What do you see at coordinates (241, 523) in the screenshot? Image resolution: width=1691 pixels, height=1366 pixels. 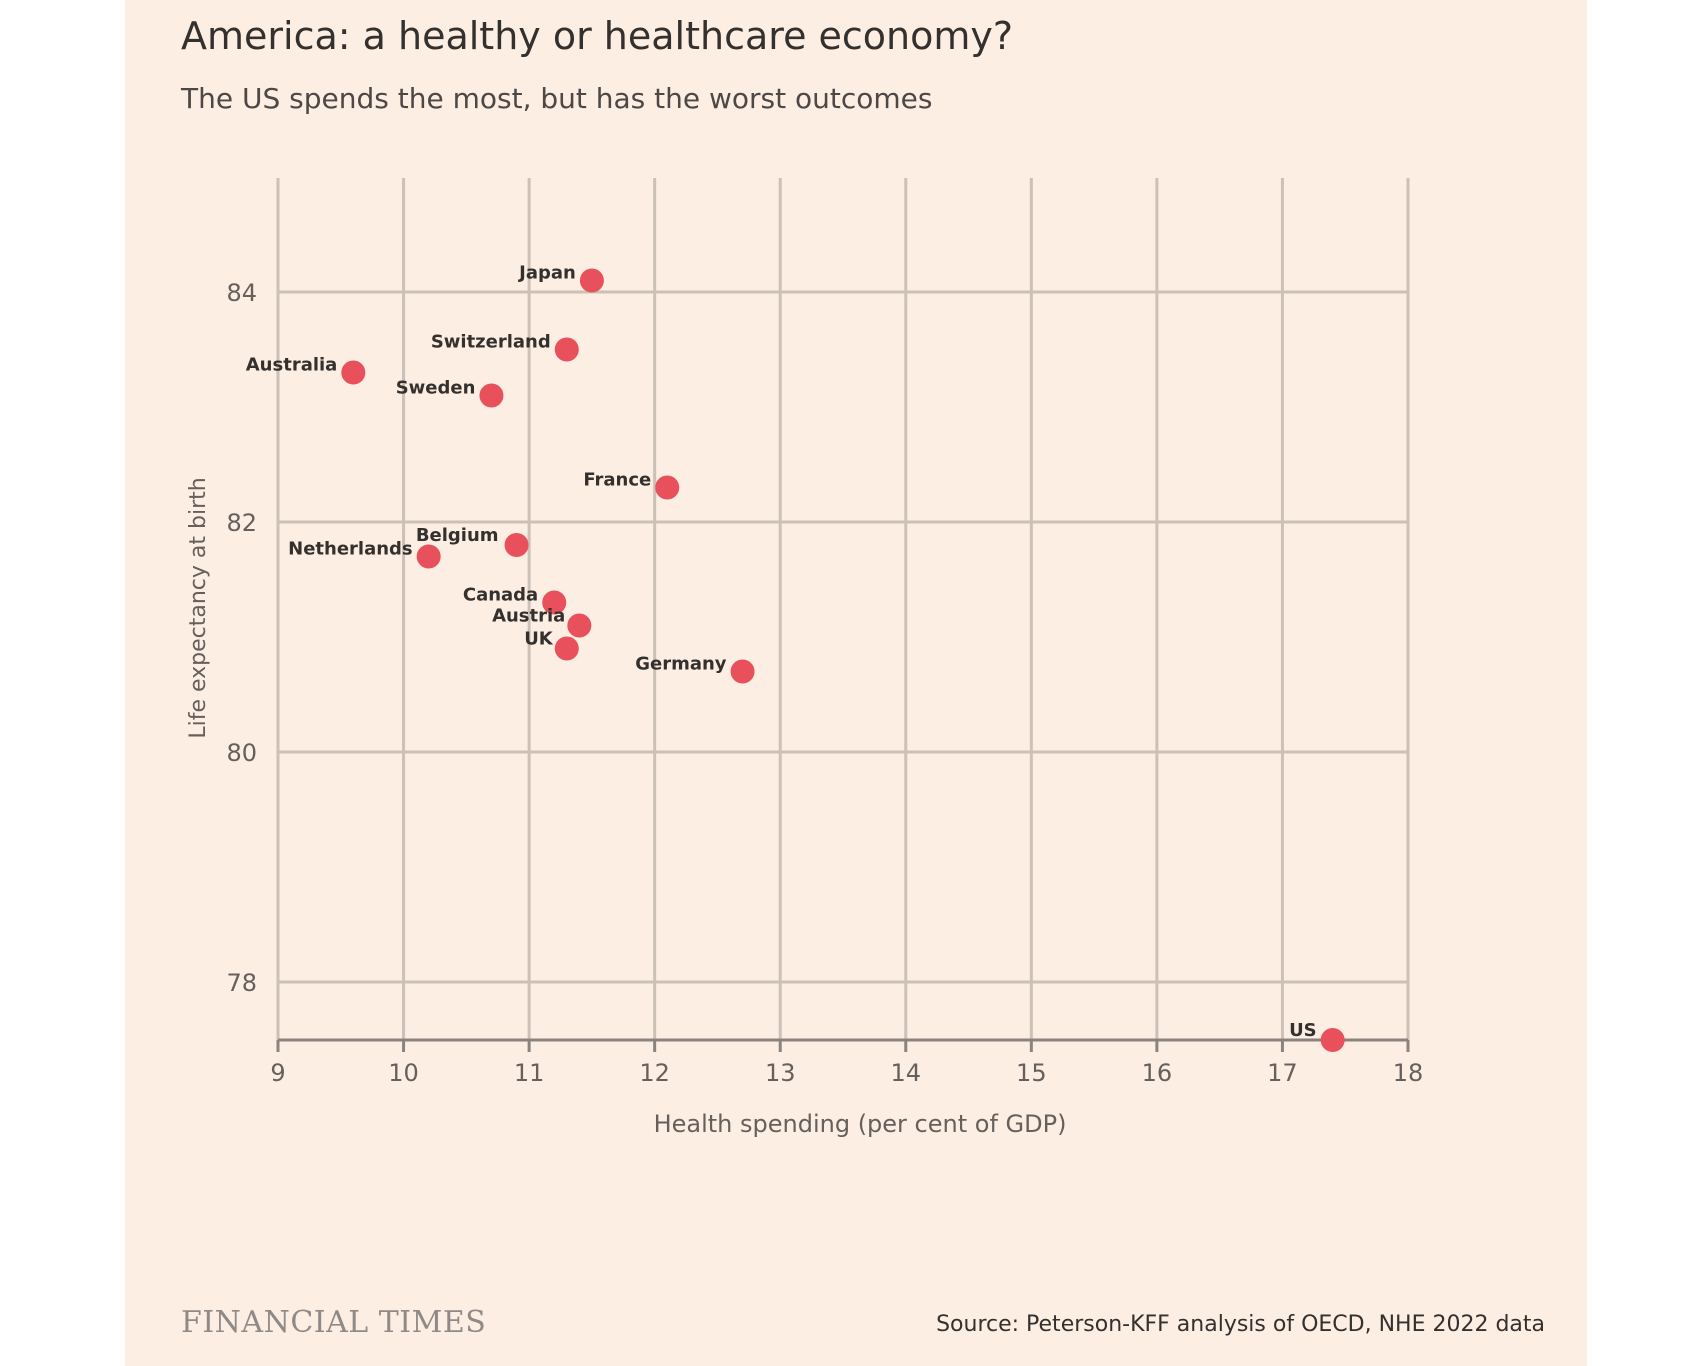 I see `y-tick-label-82: 82` at bounding box center [241, 523].